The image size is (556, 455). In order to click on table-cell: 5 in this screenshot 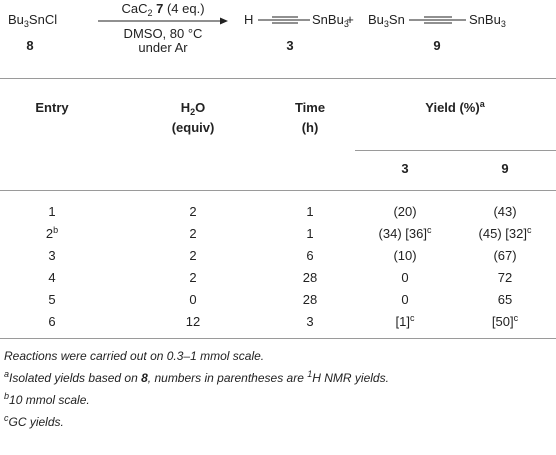, I will do `click(52, 299)`.